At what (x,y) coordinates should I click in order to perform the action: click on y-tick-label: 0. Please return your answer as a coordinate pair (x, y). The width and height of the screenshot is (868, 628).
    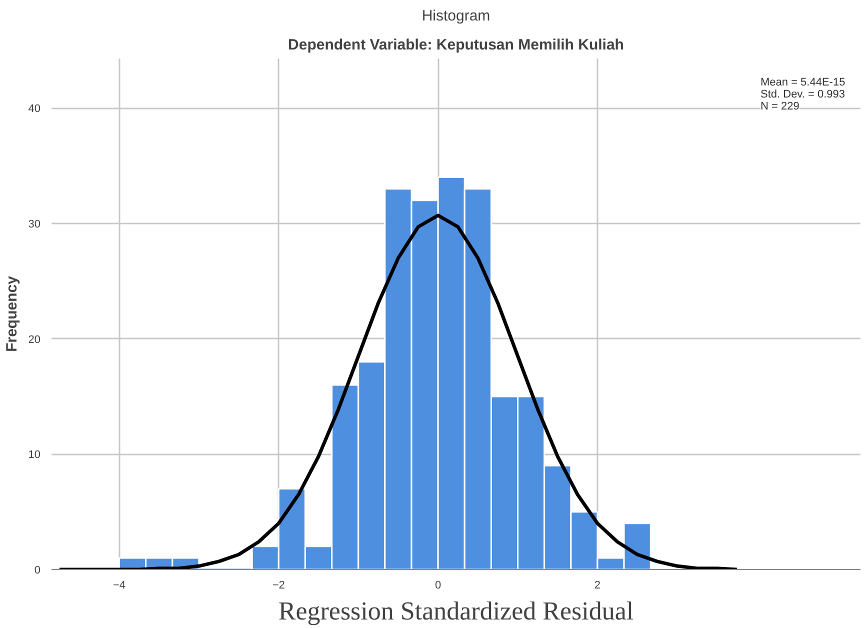
    Looking at the image, I should click on (37, 570).